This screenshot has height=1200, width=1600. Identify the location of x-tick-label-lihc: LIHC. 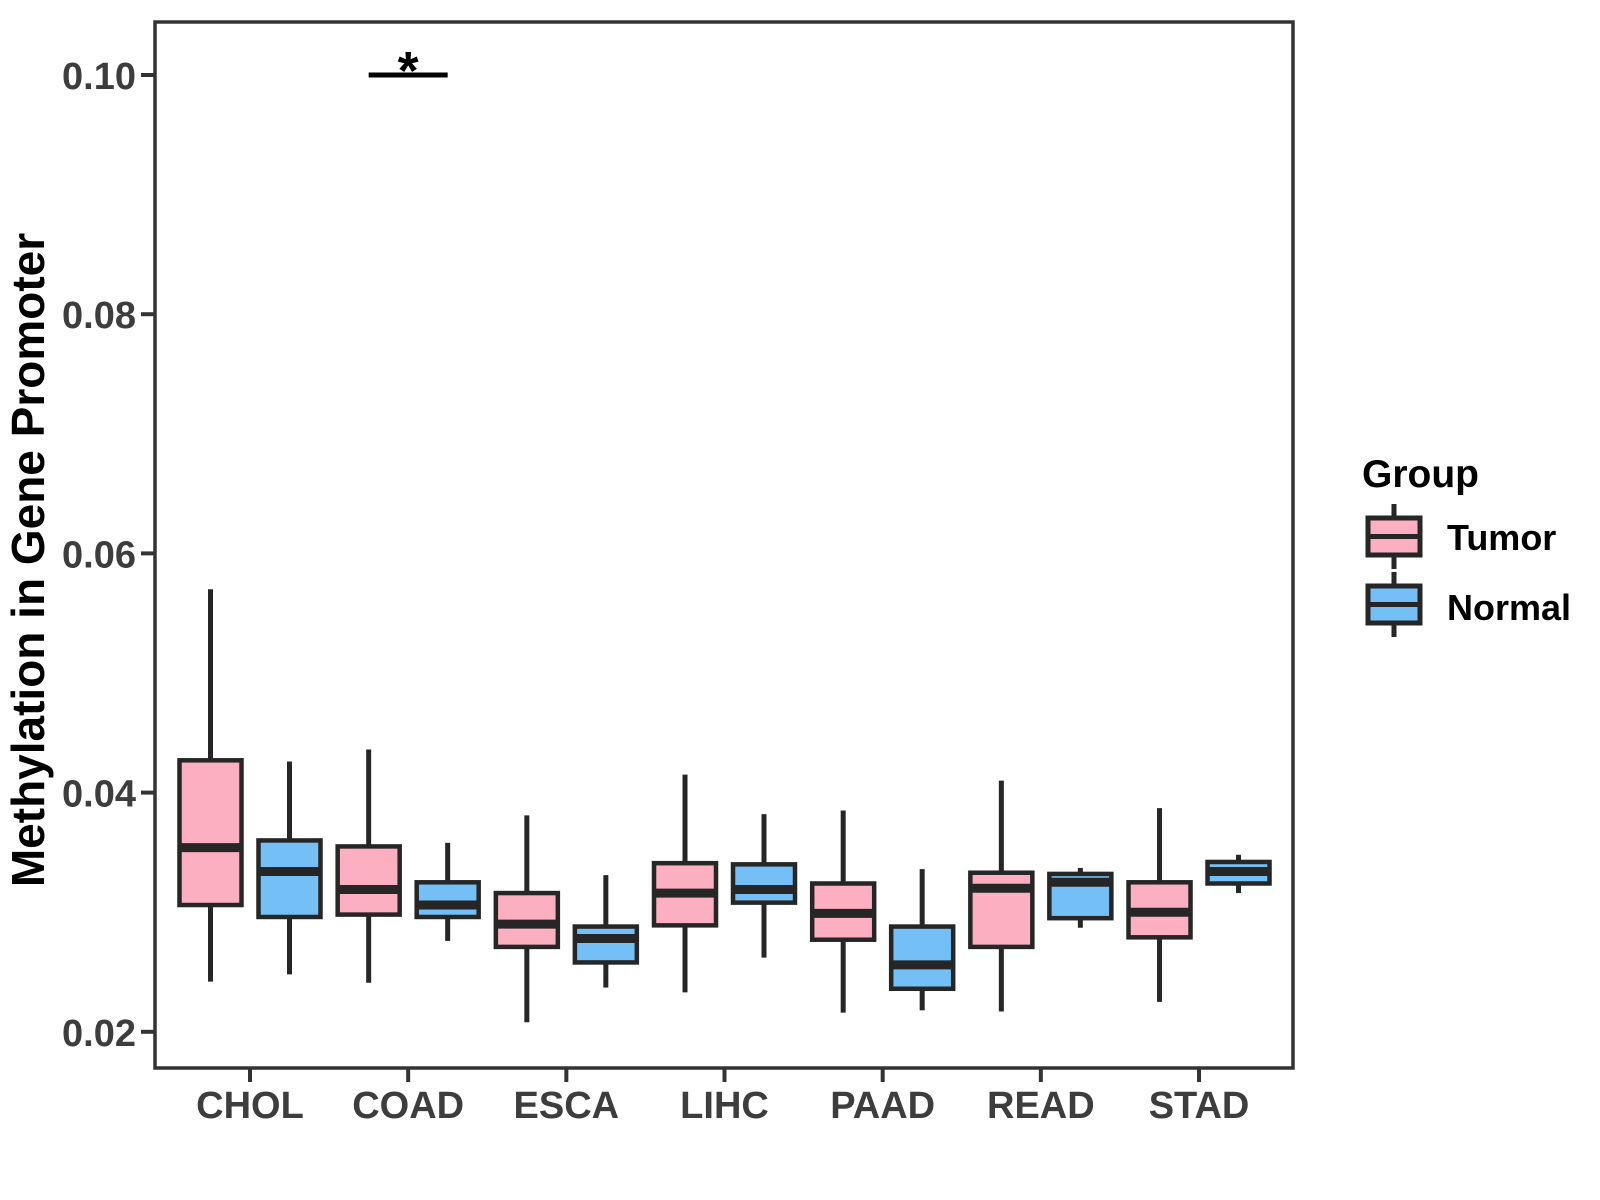
(724, 1106).